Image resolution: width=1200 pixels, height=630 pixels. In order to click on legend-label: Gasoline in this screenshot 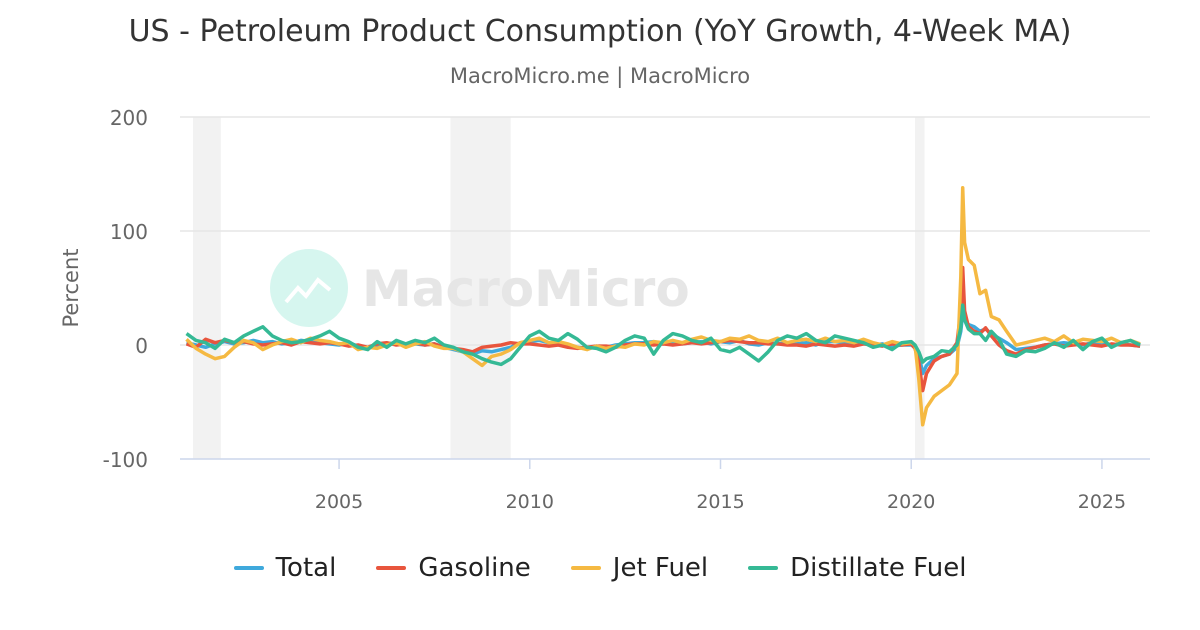, I will do `click(474, 568)`.